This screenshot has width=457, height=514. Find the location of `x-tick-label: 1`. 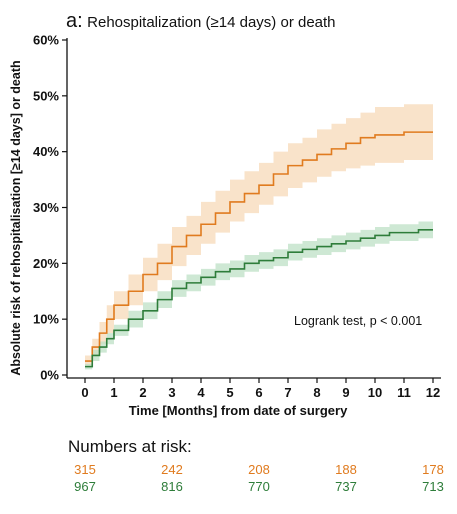

x-tick-label: 1 is located at coordinates (113, 392).